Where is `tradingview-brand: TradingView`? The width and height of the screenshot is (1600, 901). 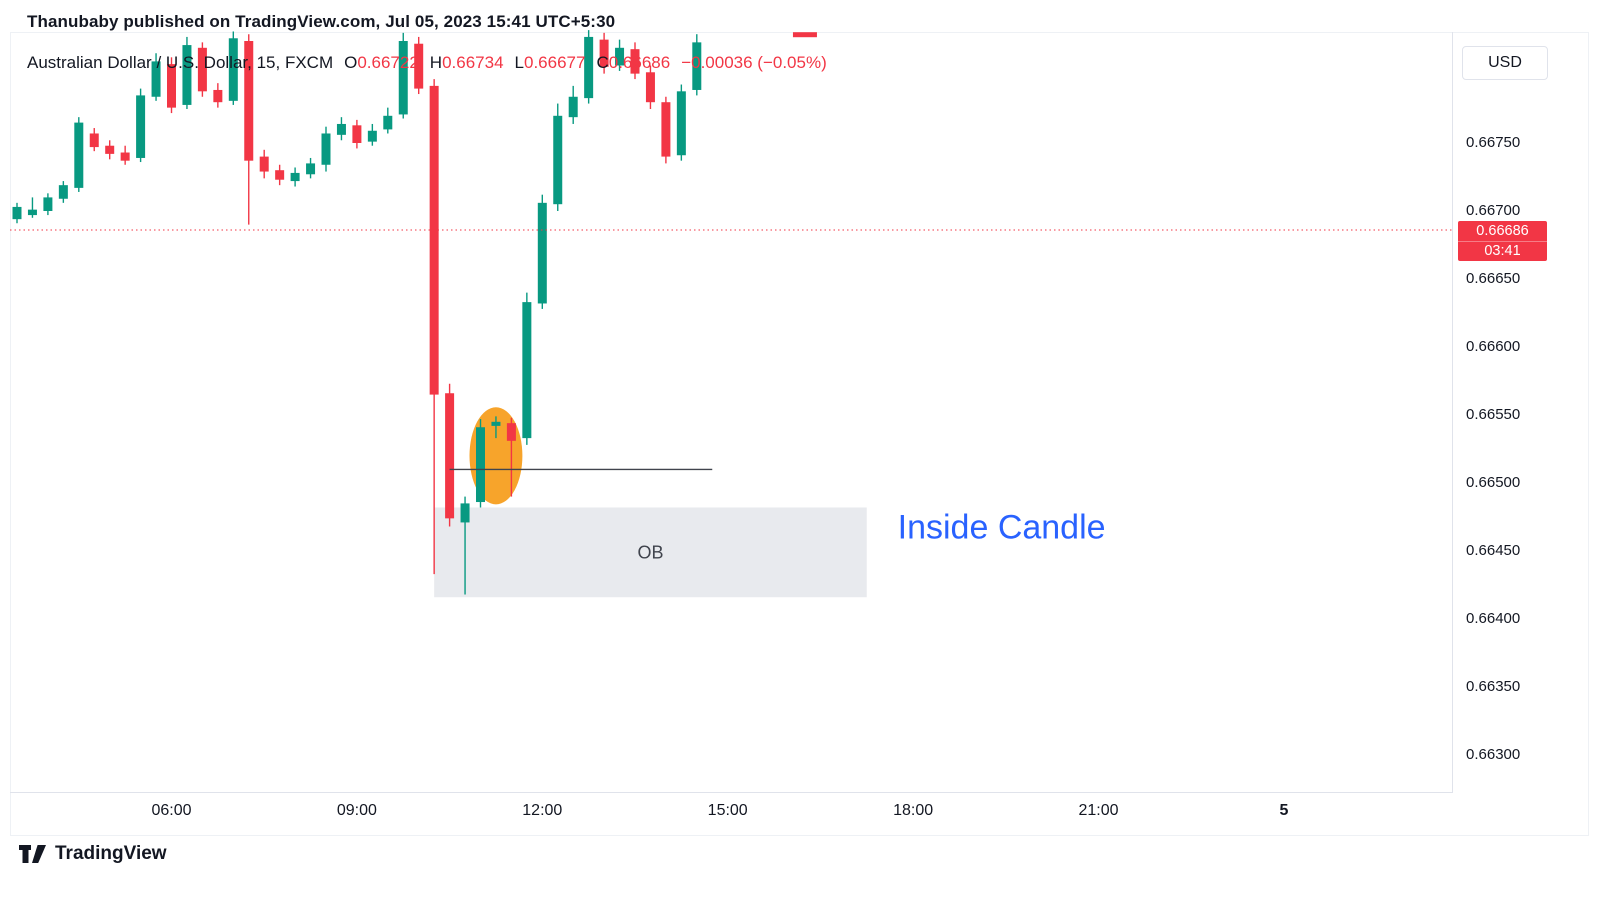 tradingview-brand: TradingView is located at coordinates (111, 853).